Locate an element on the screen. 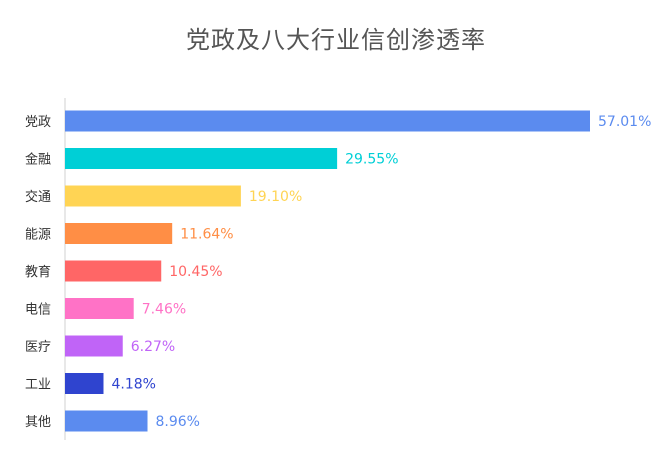  value-label-1: 57.01% is located at coordinates (624, 122).